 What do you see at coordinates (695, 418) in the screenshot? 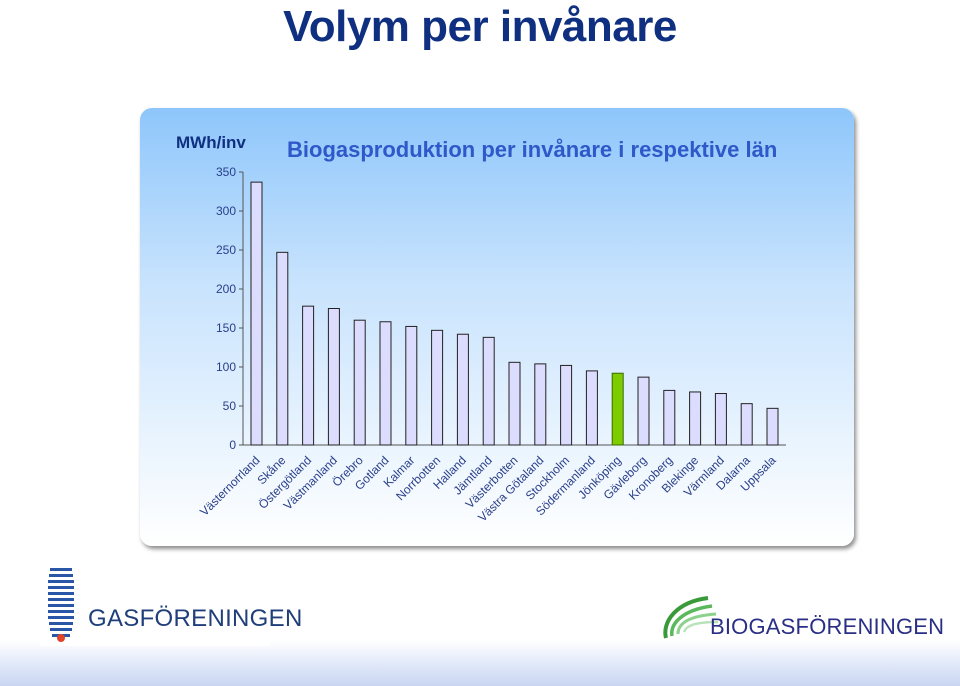
I see `bar-blekinge` at bounding box center [695, 418].